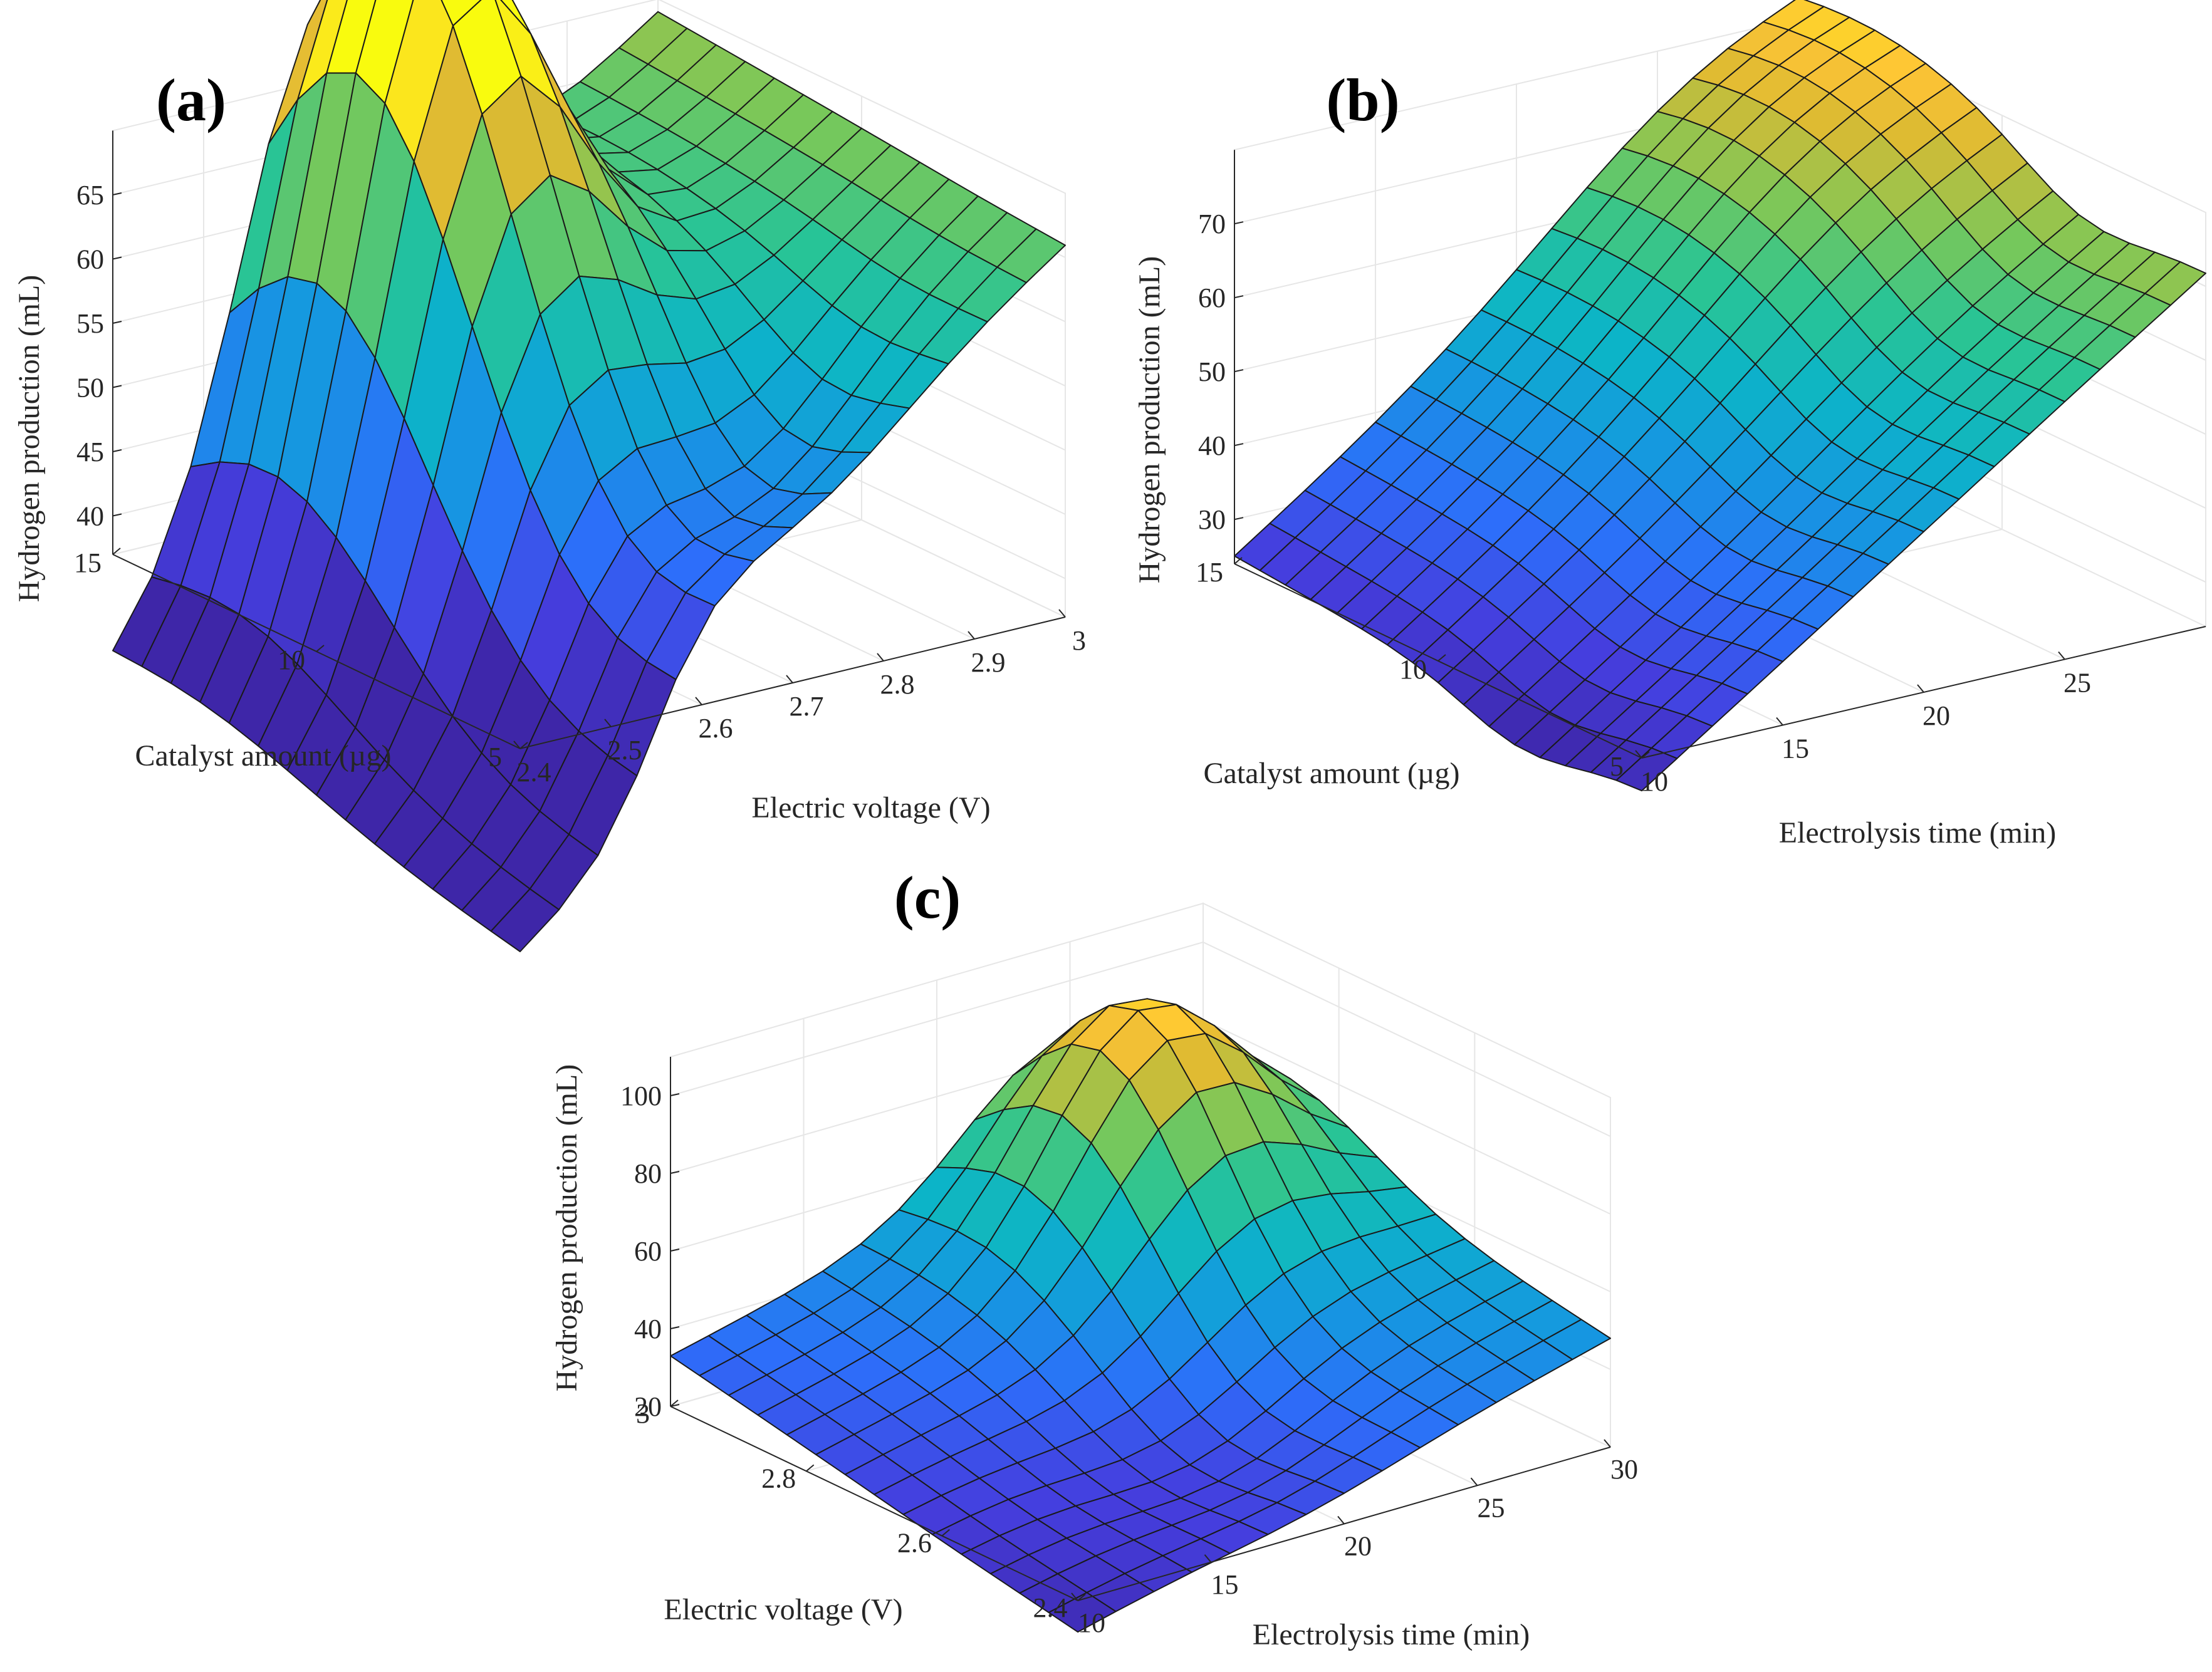  What do you see at coordinates (1212, 519) in the screenshot?
I see `z-tick-label: 30` at bounding box center [1212, 519].